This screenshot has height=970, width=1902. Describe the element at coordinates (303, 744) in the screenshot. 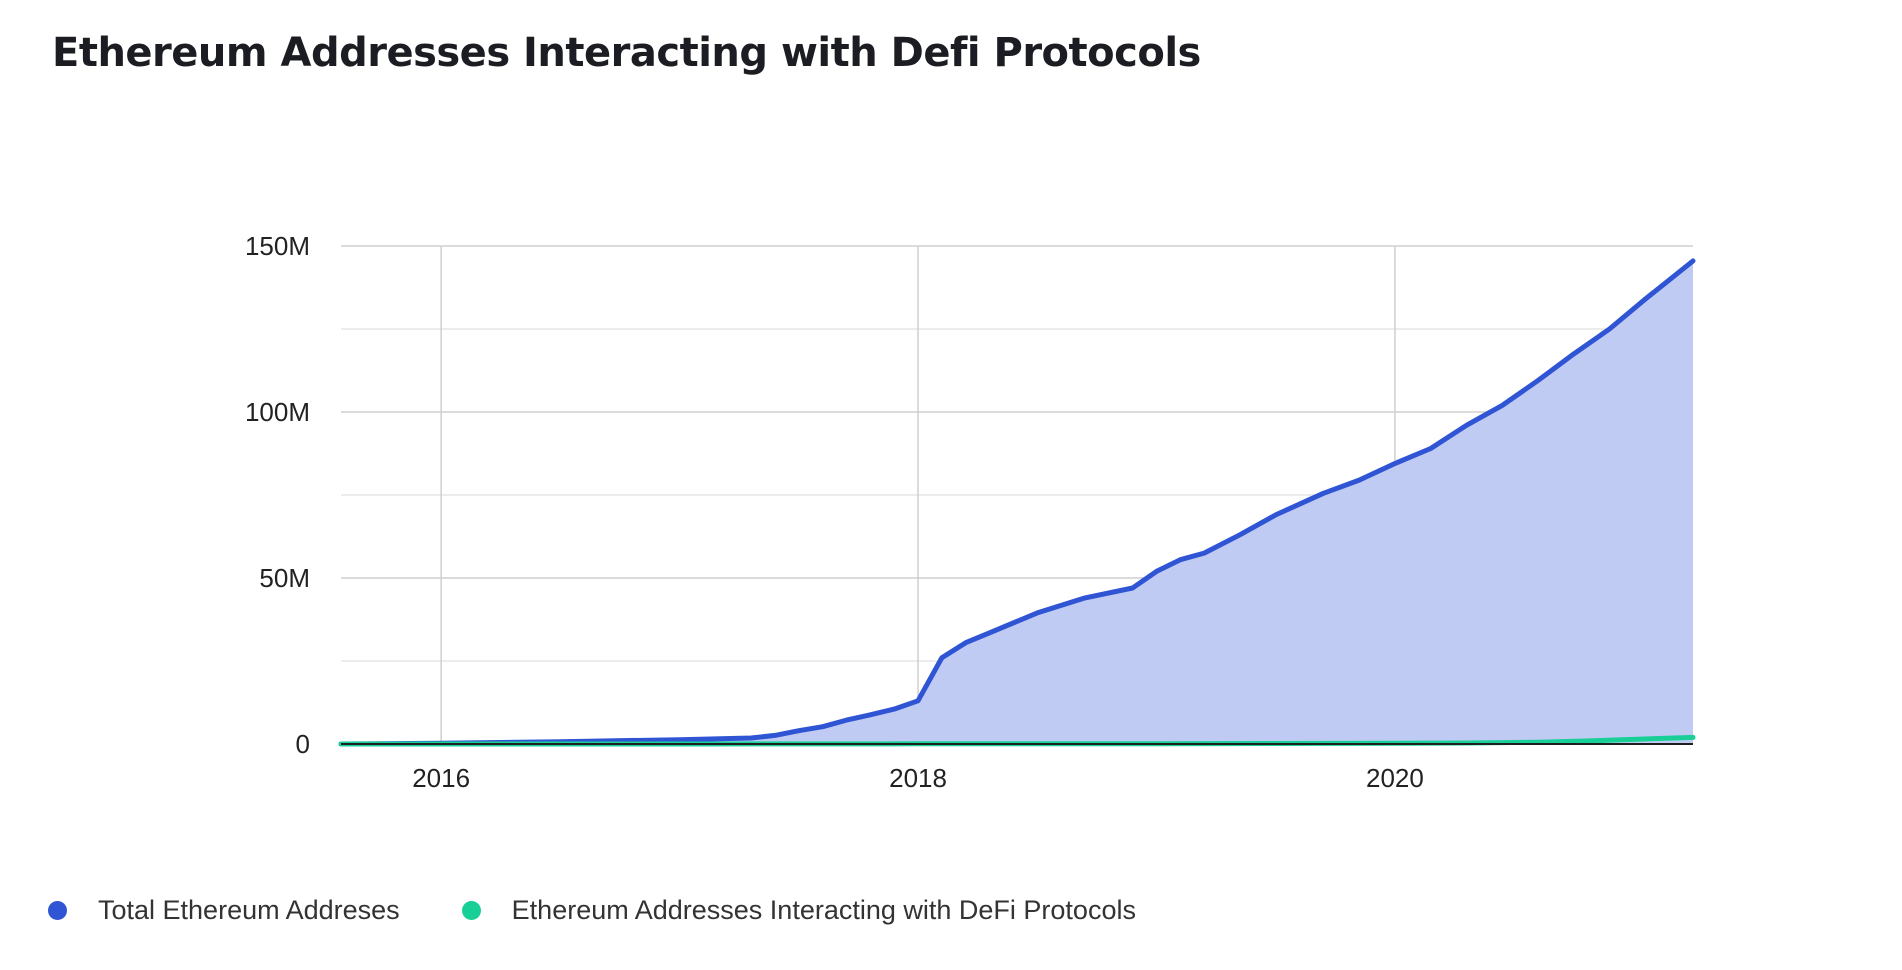

I see `y-tick-label: 0` at that location.